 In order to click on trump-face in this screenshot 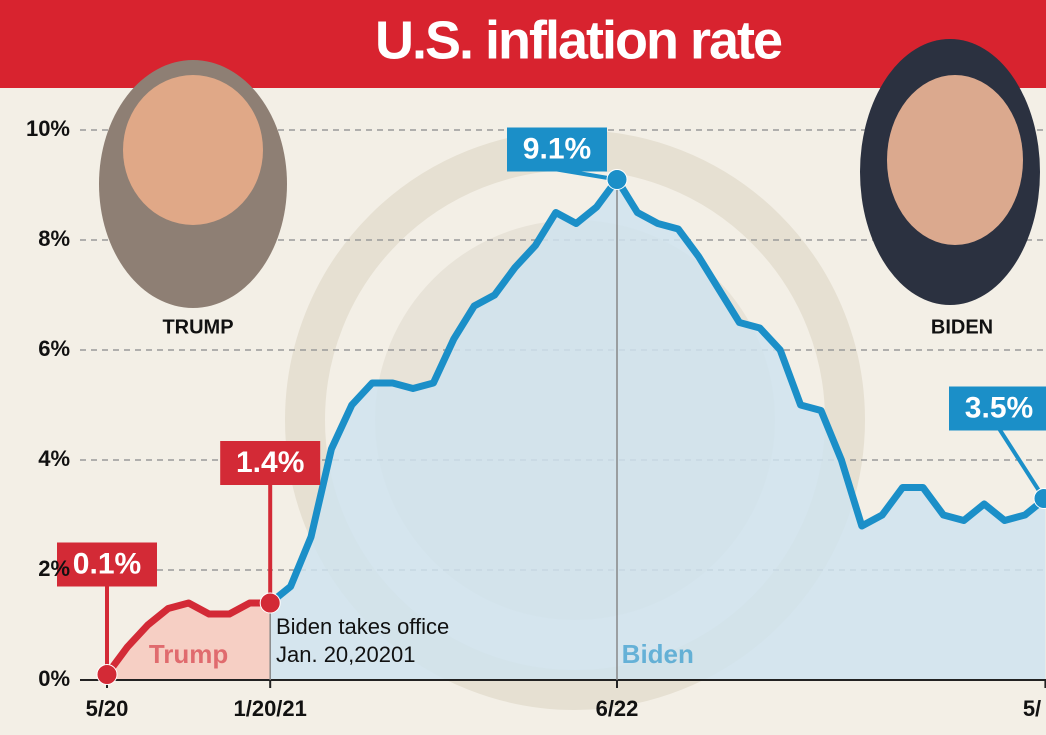, I will do `click(193, 150)`.